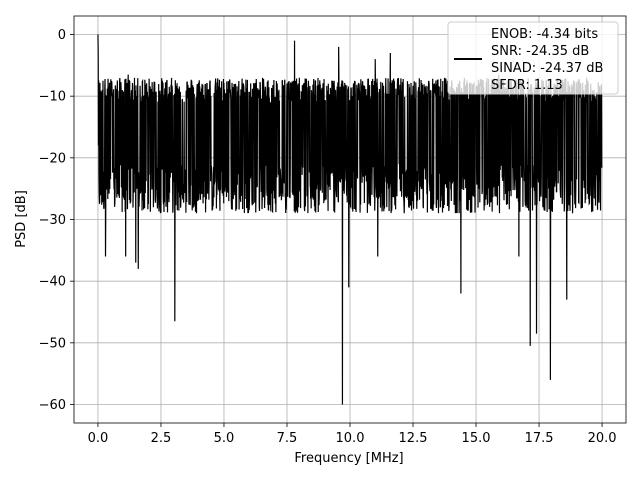  Describe the element at coordinates (413, 438) in the screenshot. I see `x-tick-label: 12.5` at that location.